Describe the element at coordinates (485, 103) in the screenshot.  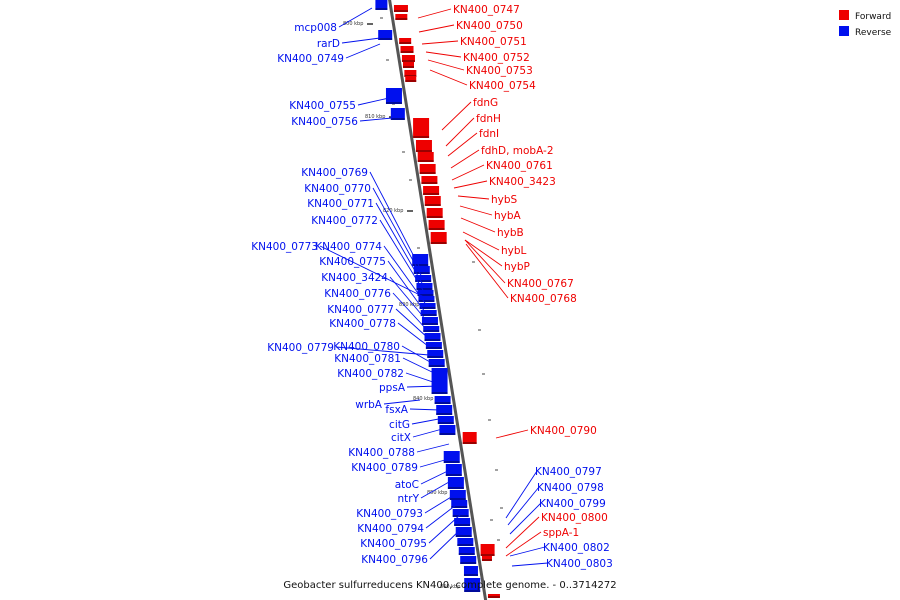
I see `forward-gene-label: fdnG` at that location.